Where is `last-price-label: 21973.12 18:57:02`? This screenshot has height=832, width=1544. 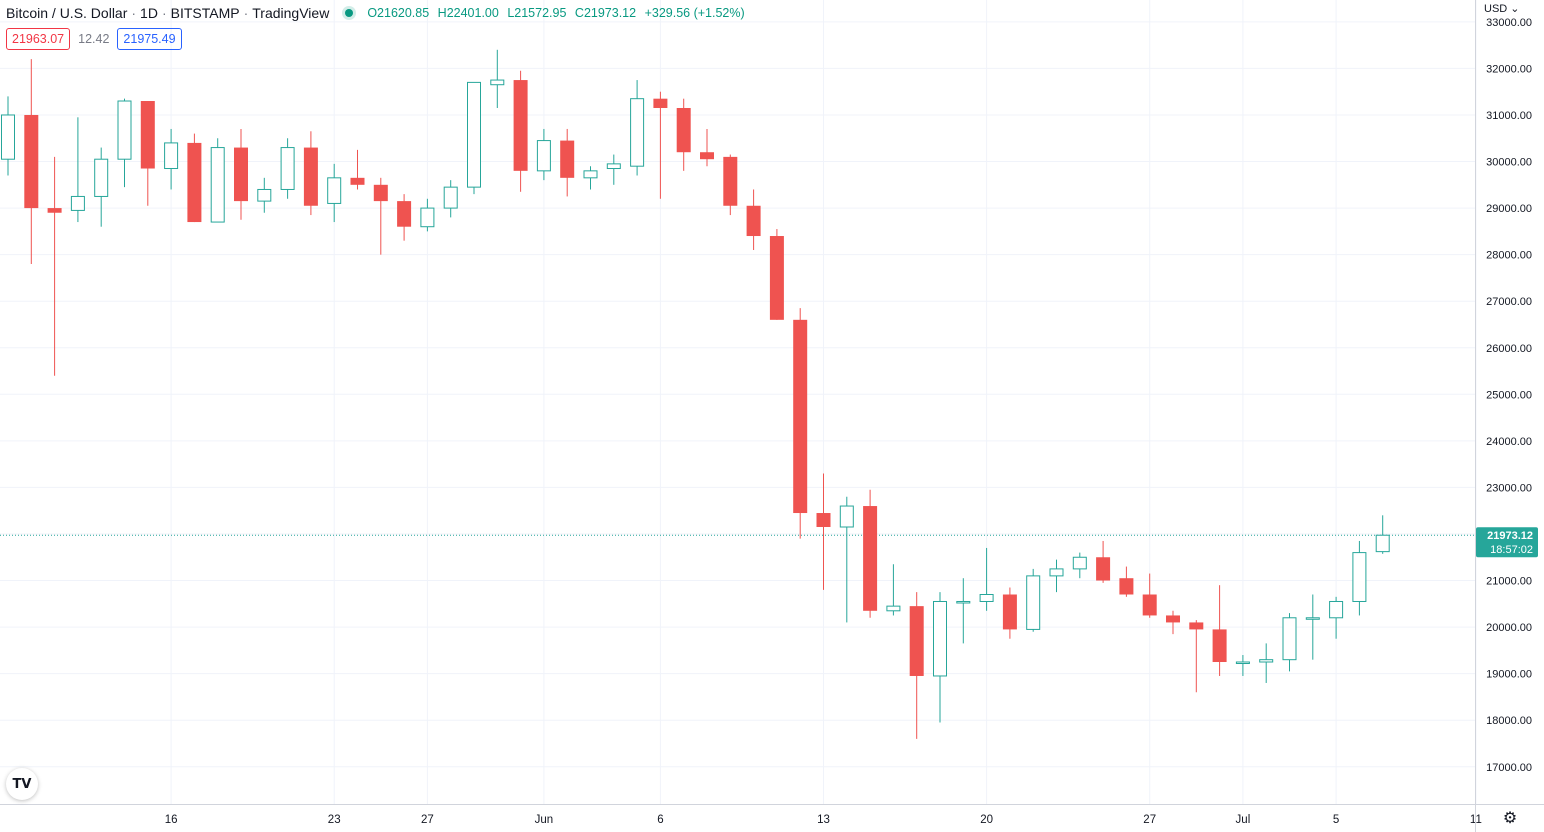
last-price-label: 21973.12 18:57:02 is located at coordinates (1507, 542).